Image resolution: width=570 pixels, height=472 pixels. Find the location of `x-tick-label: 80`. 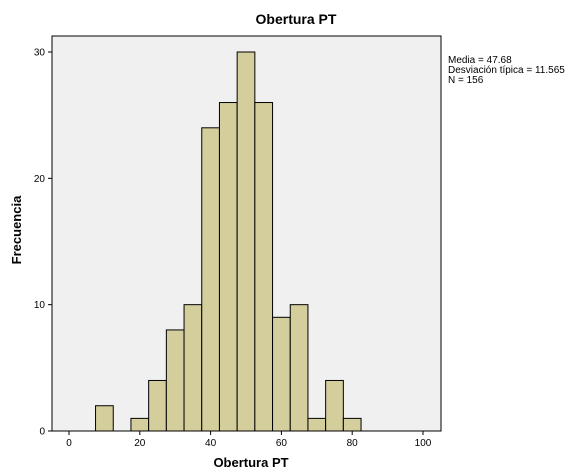

x-tick-label: 80 is located at coordinates (353, 443).